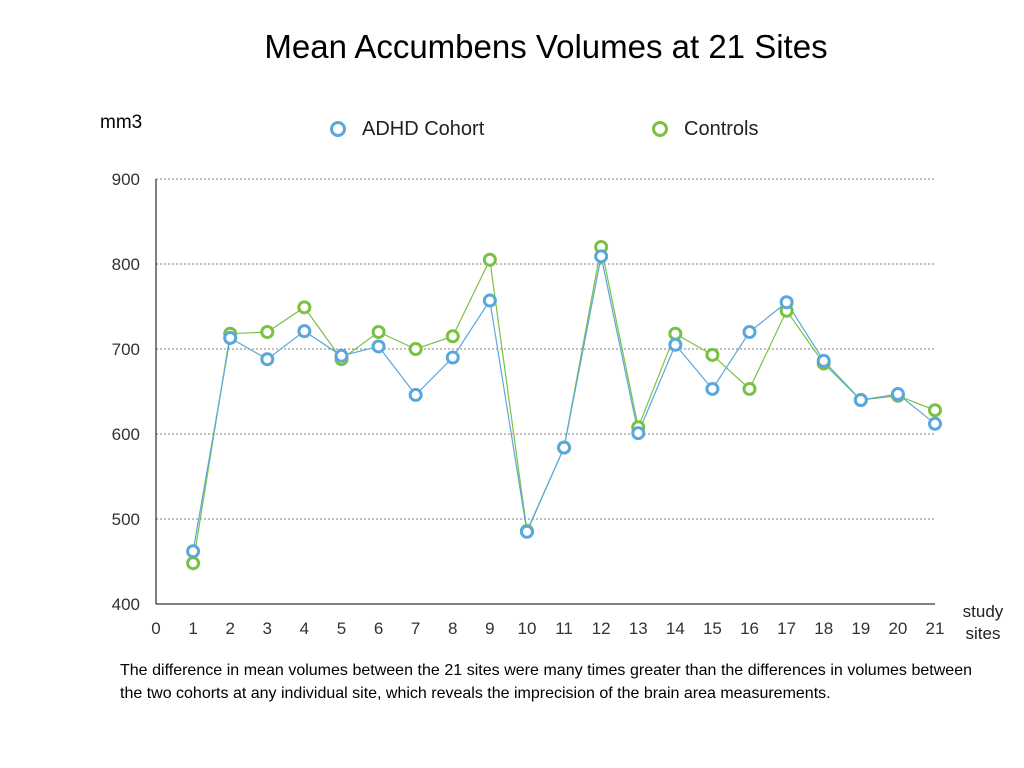  What do you see at coordinates (338, 129) in the screenshot?
I see `legend-marker-adhd-icon` at bounding box center [338, 129].